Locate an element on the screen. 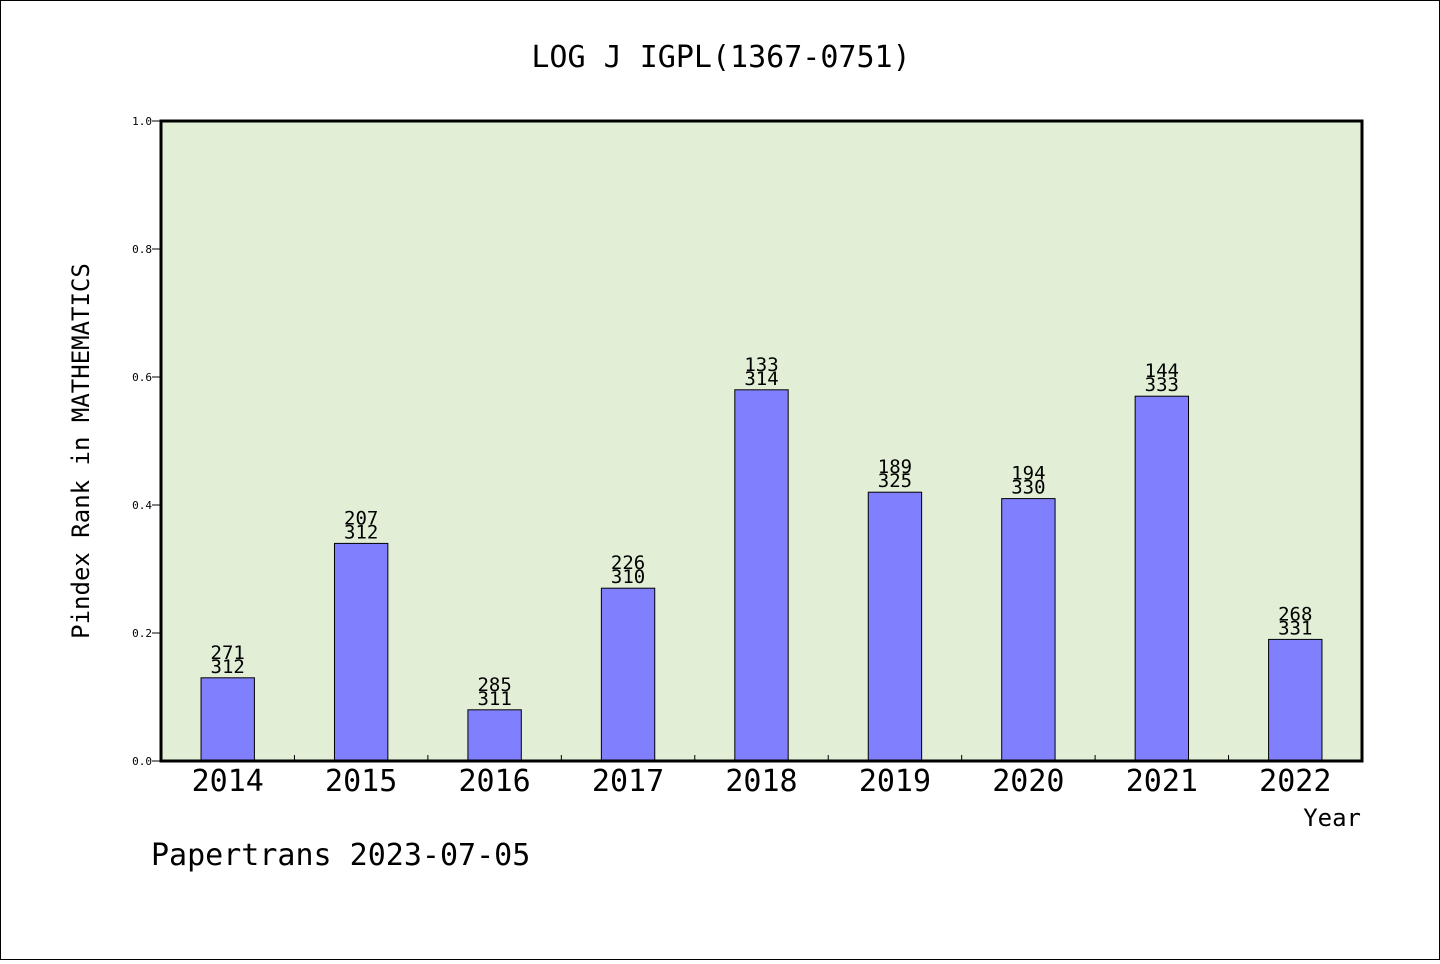  x-tick-label: 2021 is located at coordinates (1162, 781).